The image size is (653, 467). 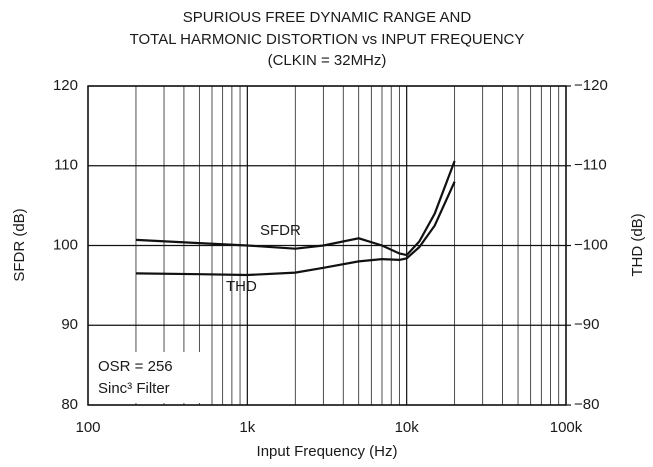 I want to click on annotation-box, so click(x=145, y=377).